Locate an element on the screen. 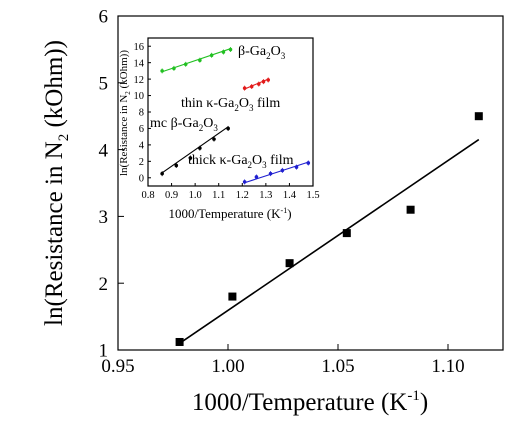 This screenshot has width=529, height=425. main-y-tick-label: 3 is located at coordinates (104, 217).